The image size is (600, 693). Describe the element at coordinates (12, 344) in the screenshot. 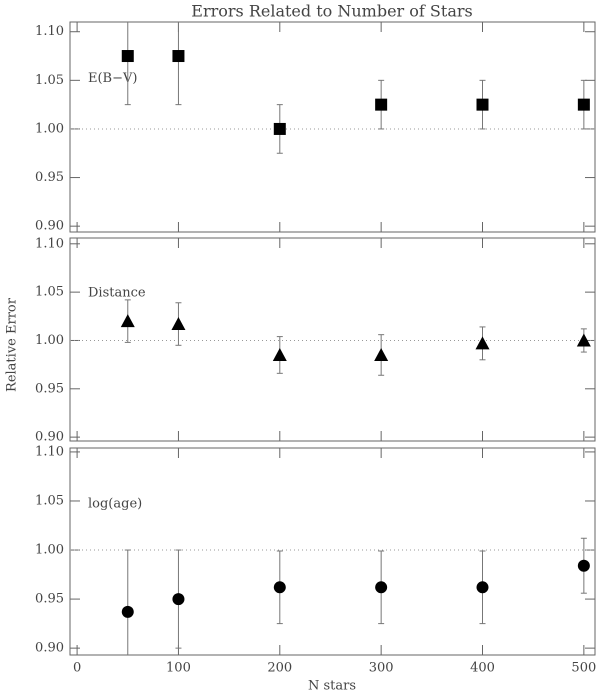

I see `y-axis-label: Relative Error` at that location.